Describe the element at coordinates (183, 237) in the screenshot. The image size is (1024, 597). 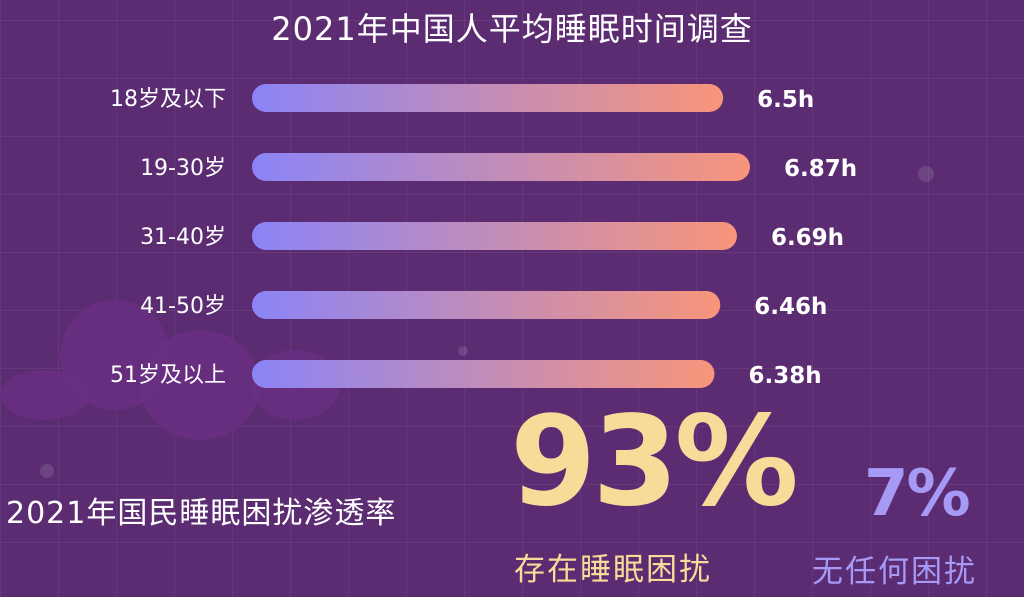
I see `category-label: 31-40岁` at that location.